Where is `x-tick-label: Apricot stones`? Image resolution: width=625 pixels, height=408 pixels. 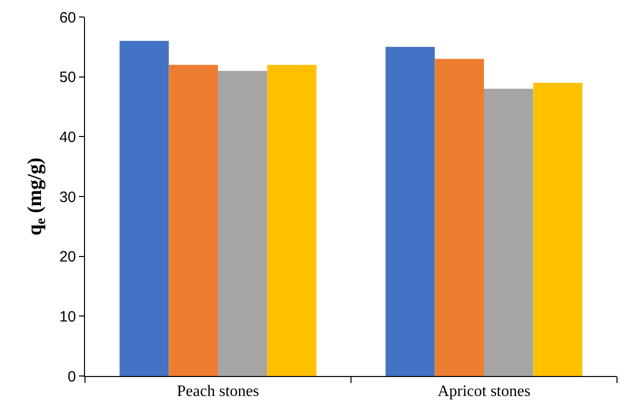
x-tick-label: Apricot stones is located at coordinates (484, 391).